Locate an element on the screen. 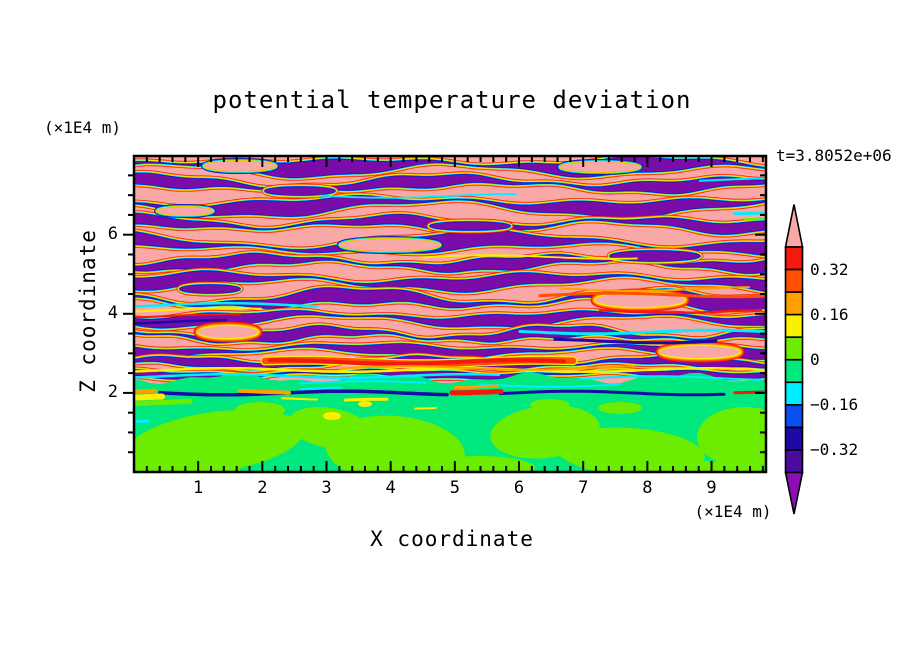 The height and width of the screenshot is (654, 904). x-tick-label-7: 7 is located at coordinates (583, 488).